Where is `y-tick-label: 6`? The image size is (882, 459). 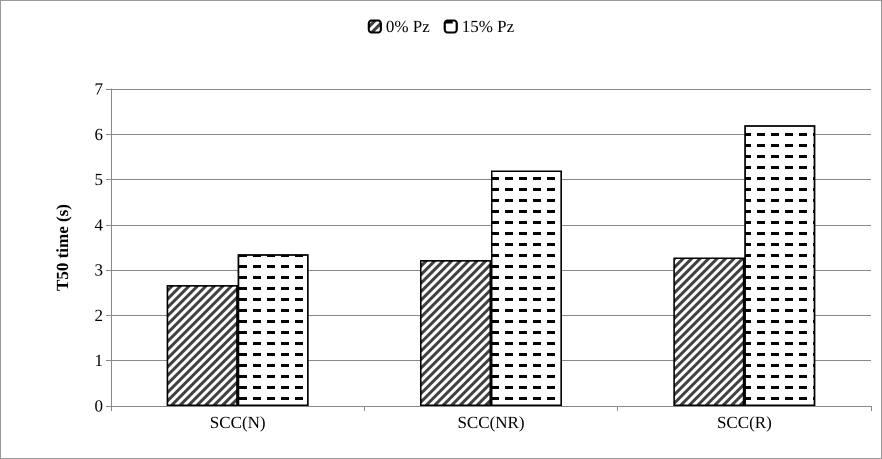
y-tick-label: 6 is located at coordinates (98, 134).